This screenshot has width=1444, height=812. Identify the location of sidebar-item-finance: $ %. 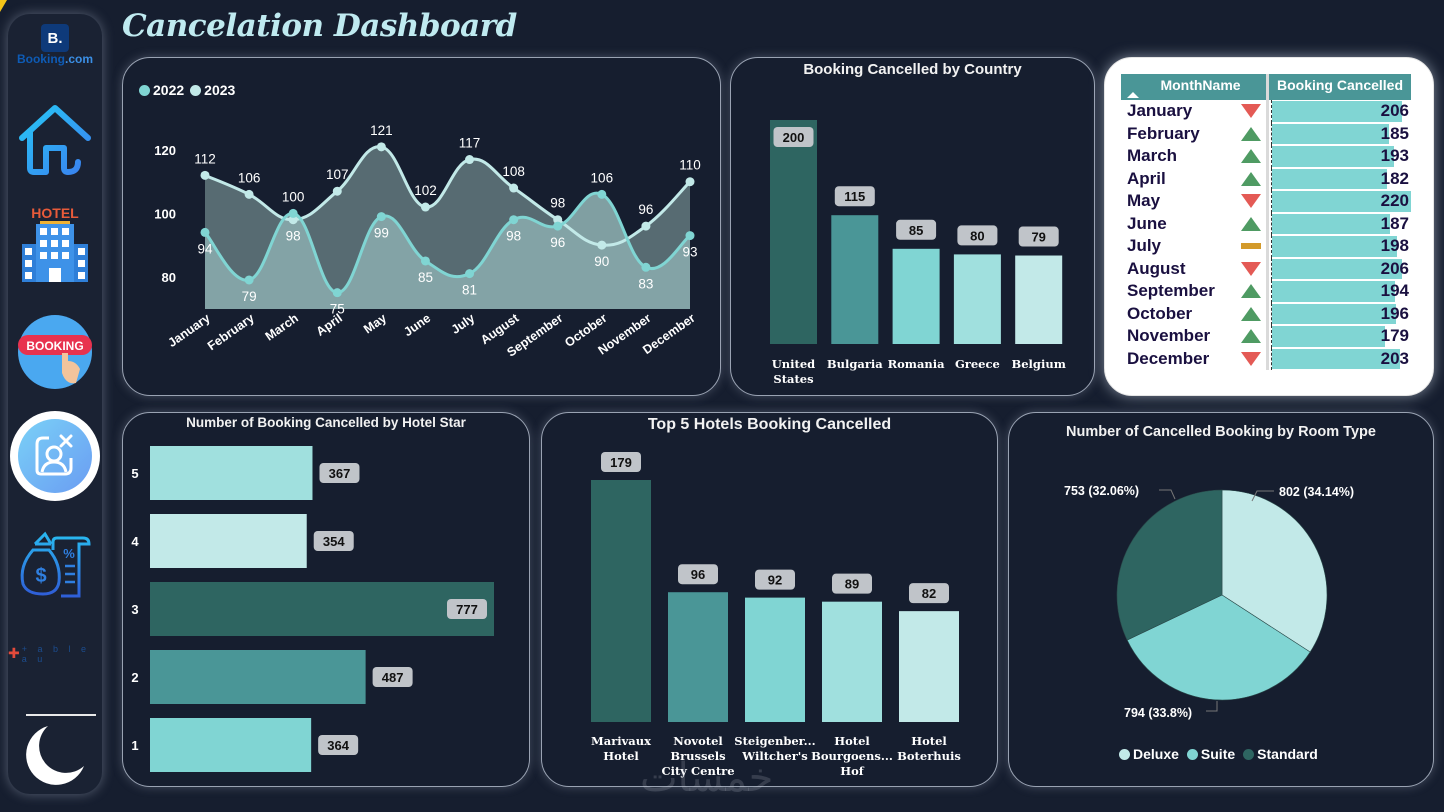
(55, 565).